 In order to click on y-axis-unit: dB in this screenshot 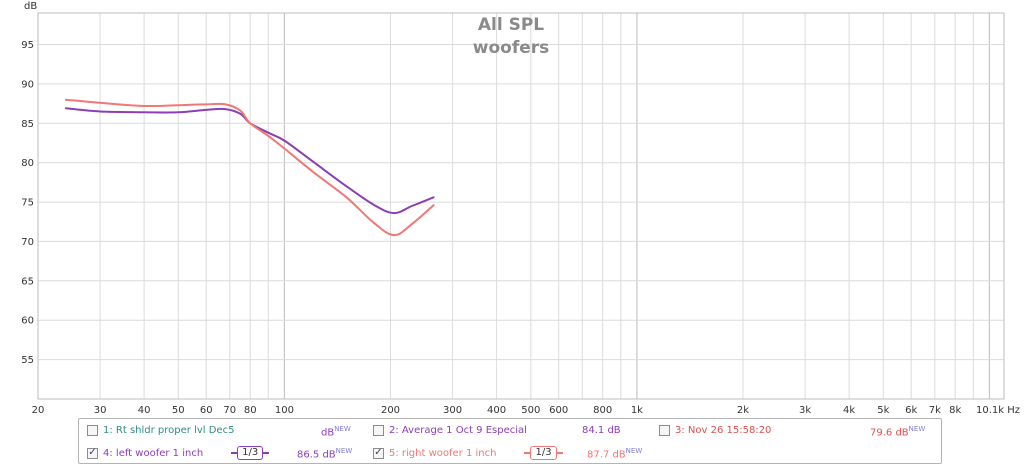, I will do `click(30, 6)`.